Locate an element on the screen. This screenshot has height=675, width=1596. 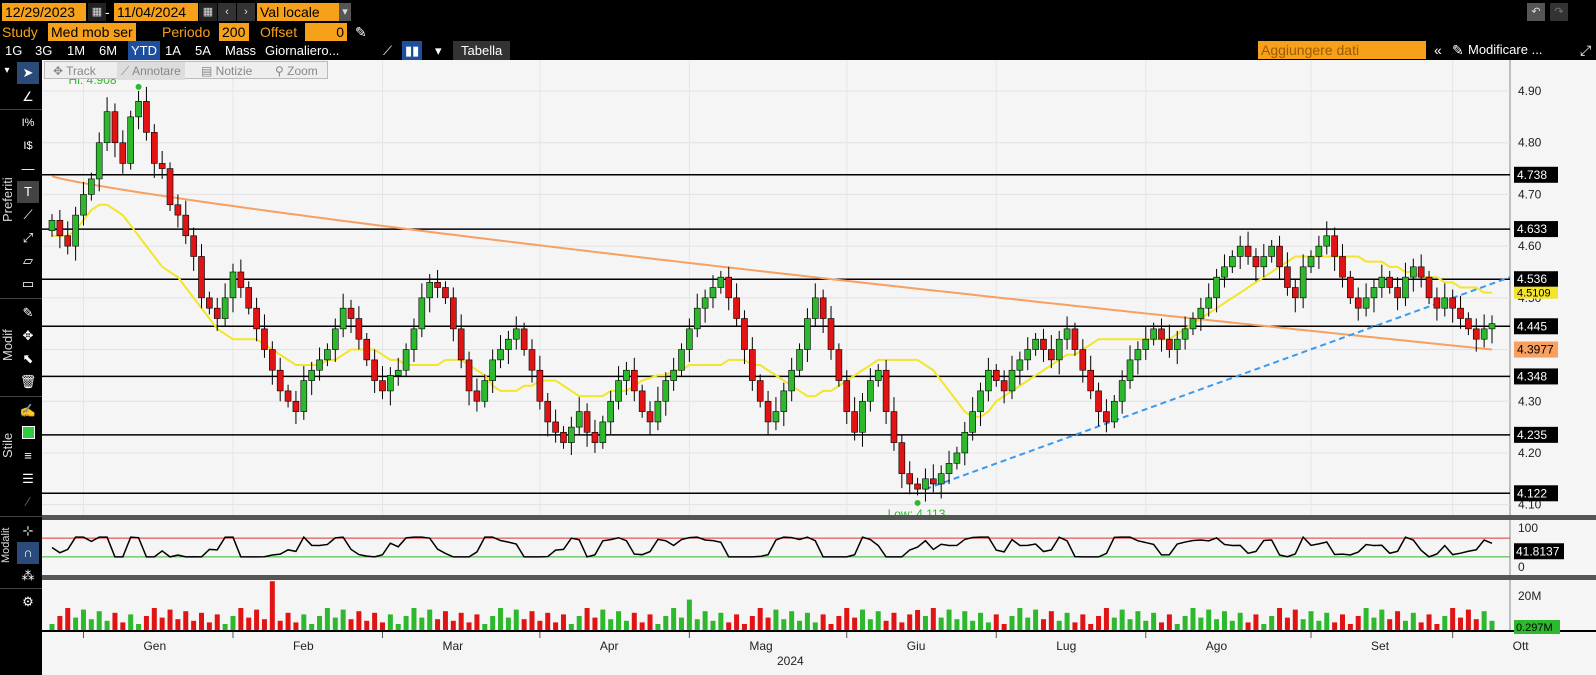
chart-tool-annotare: ⟋ Annotare is located at coordinates (151, 71).